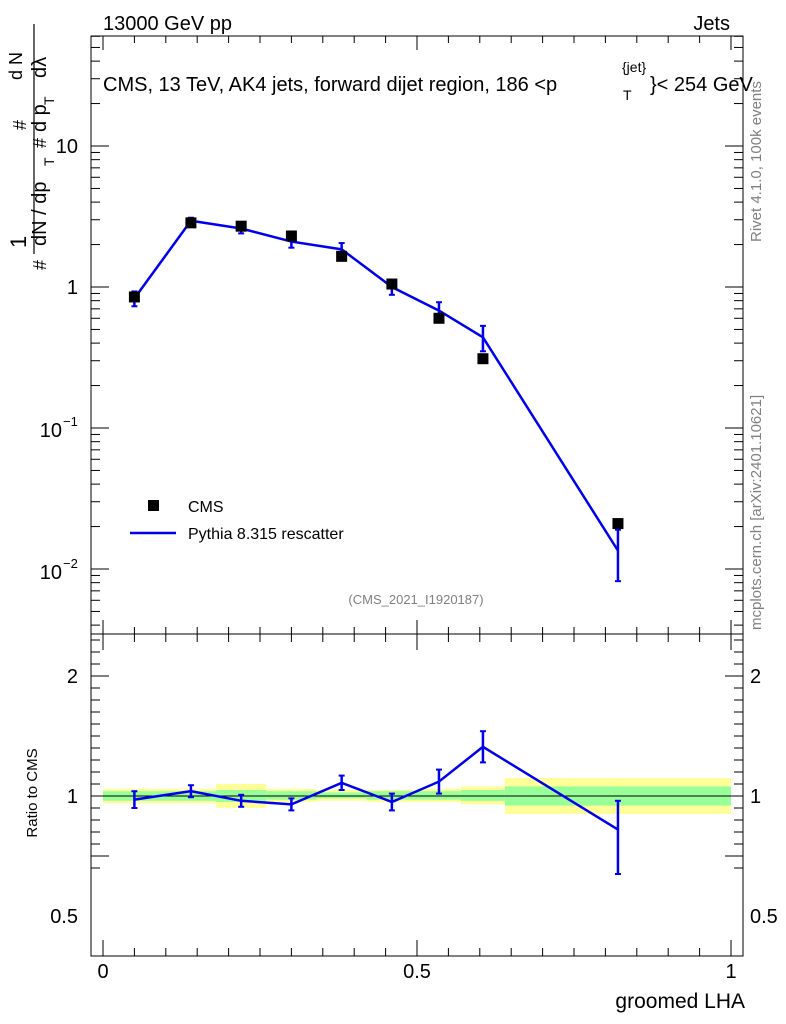 Image resolution: width=786 pixels, height=1024 pixels. What do you see at coordinates (415, 599) in the screenshot?
I see `analysis-id: (CMS_2021_I1920187)` at bounding box center [415, 599].